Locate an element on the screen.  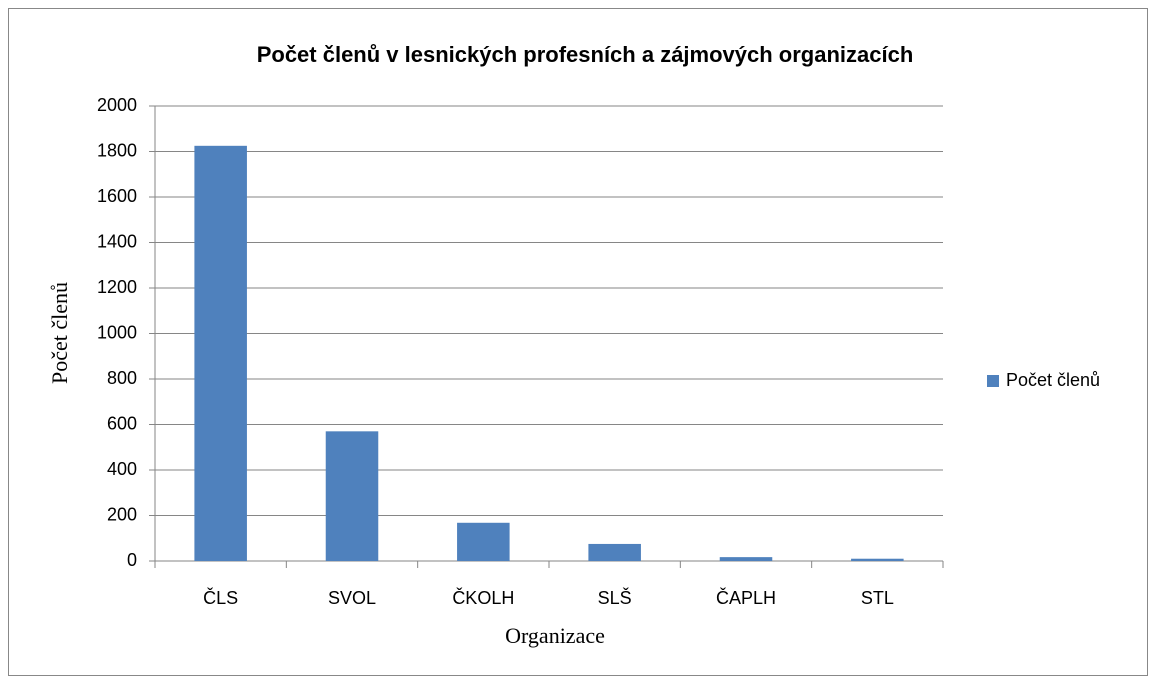
legend-label: Počet členů is located at coordinates (1053, 380).